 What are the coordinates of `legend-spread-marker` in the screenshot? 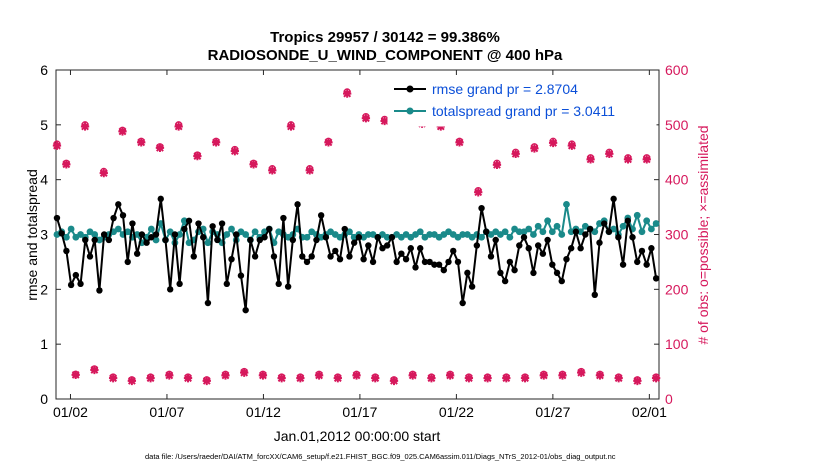 It's located at (410, 111).